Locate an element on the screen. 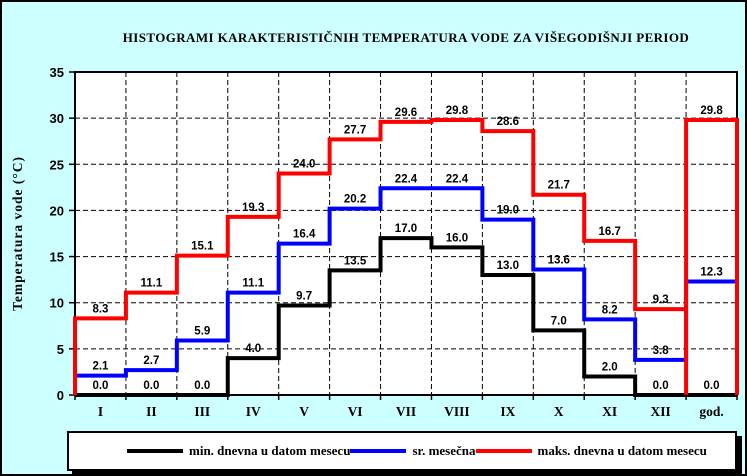  value-label-mean: 8.2 is located at coordinates (610, 310).